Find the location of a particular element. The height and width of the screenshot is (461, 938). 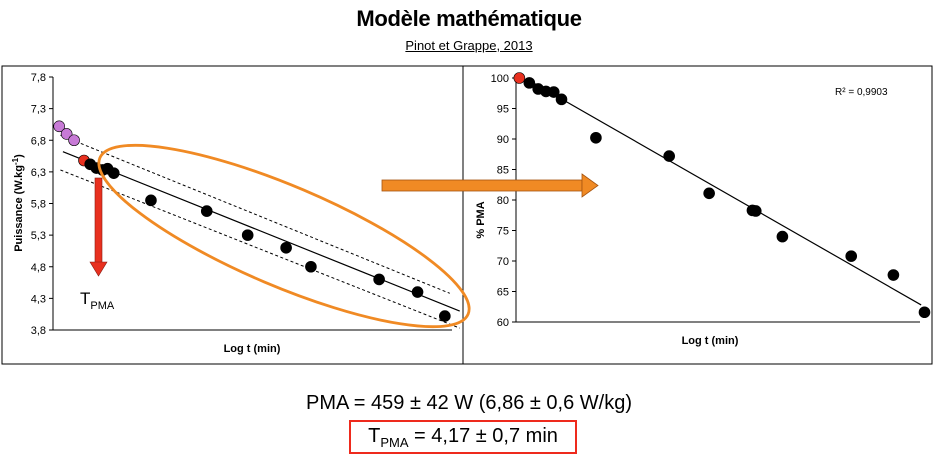

pma-result: PMA = 459 ± 42 W (6,86 ± 0,6 W/kg) is located at coordinates (469, 403).